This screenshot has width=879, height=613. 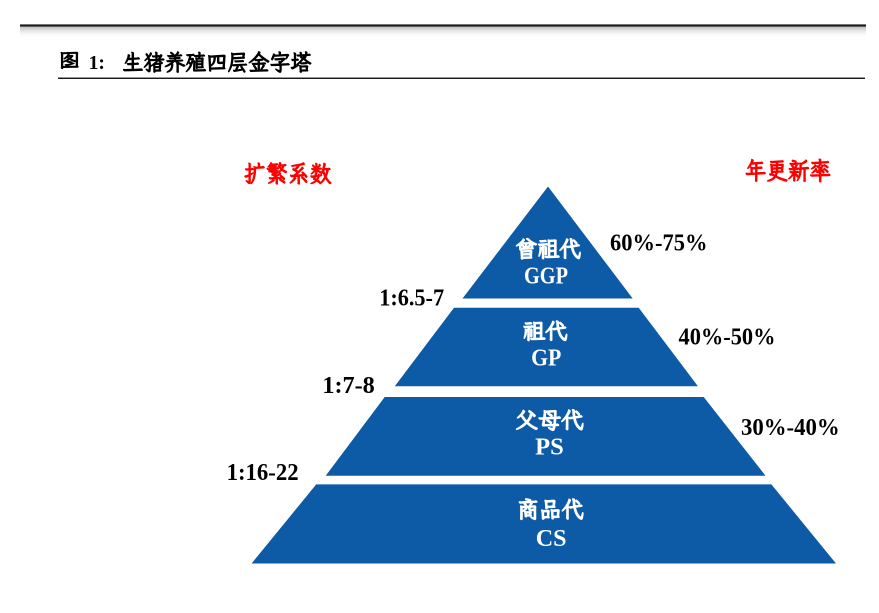 I want to click on svg-text: 1:, so click(x=97, y=63).